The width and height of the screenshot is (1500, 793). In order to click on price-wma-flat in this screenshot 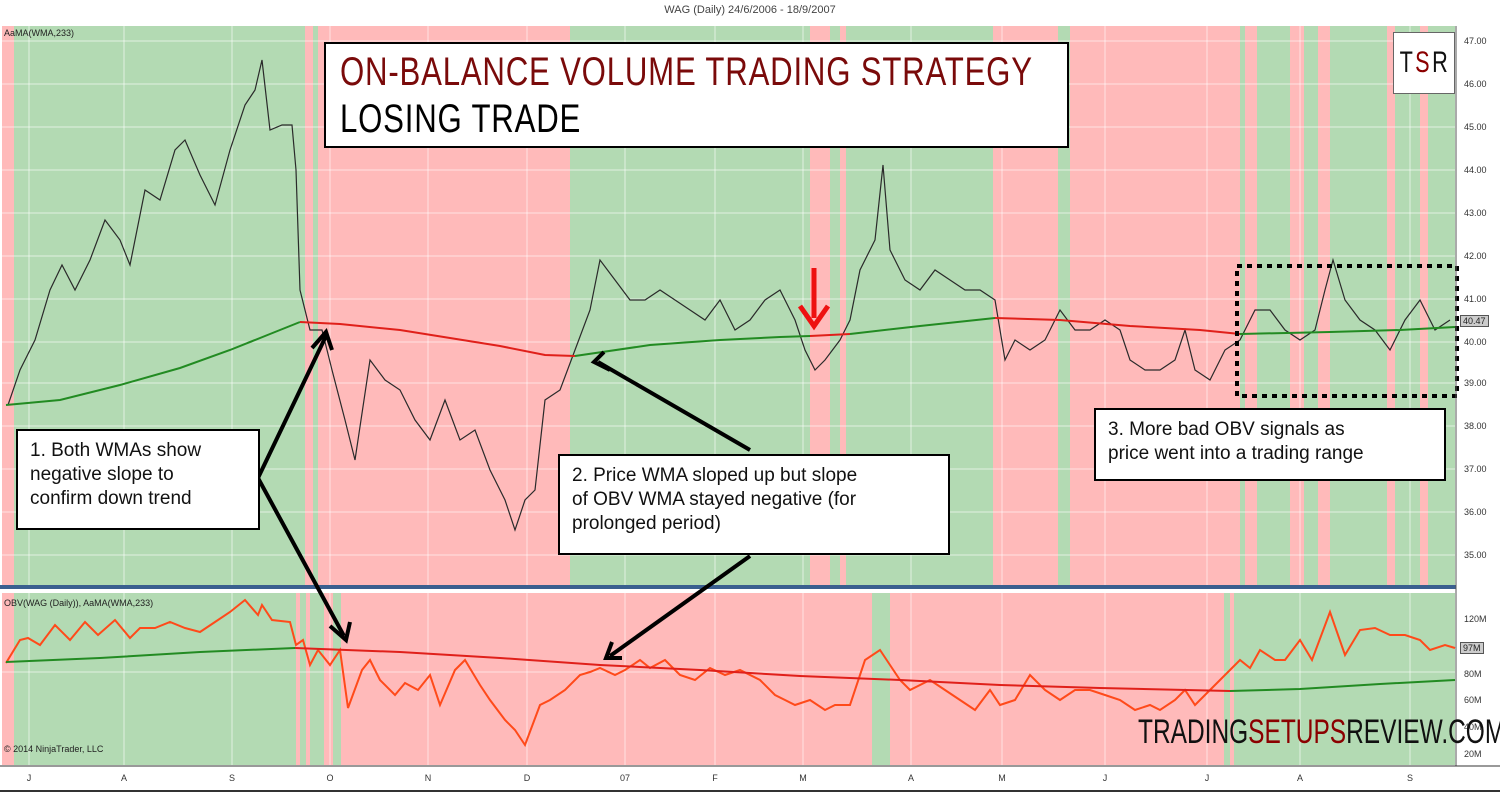, I will do `click(830, 335)`.